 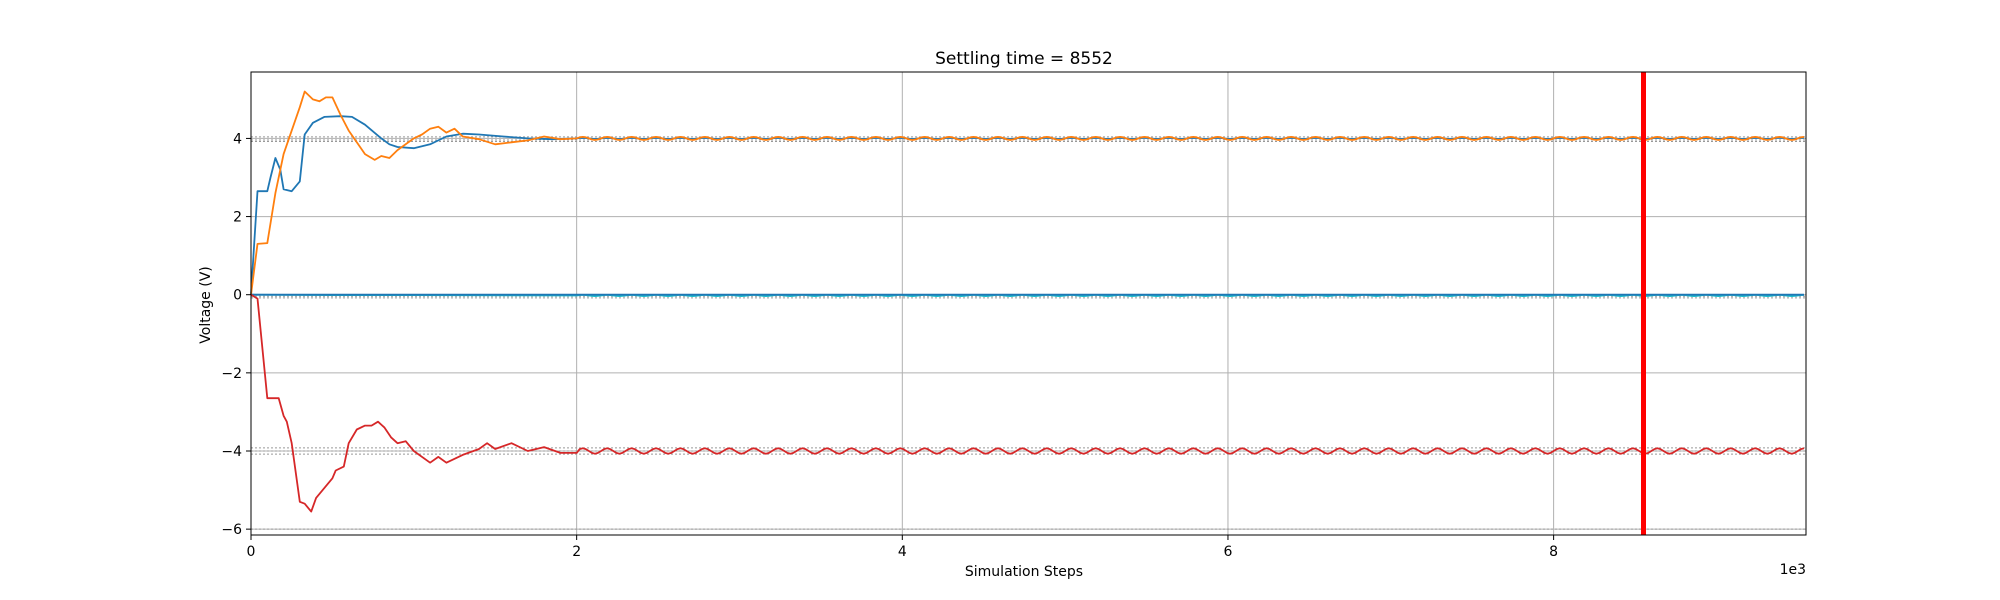 I want to click on x-axis-label: Simulation Steps, so click(x=1024, y=572).